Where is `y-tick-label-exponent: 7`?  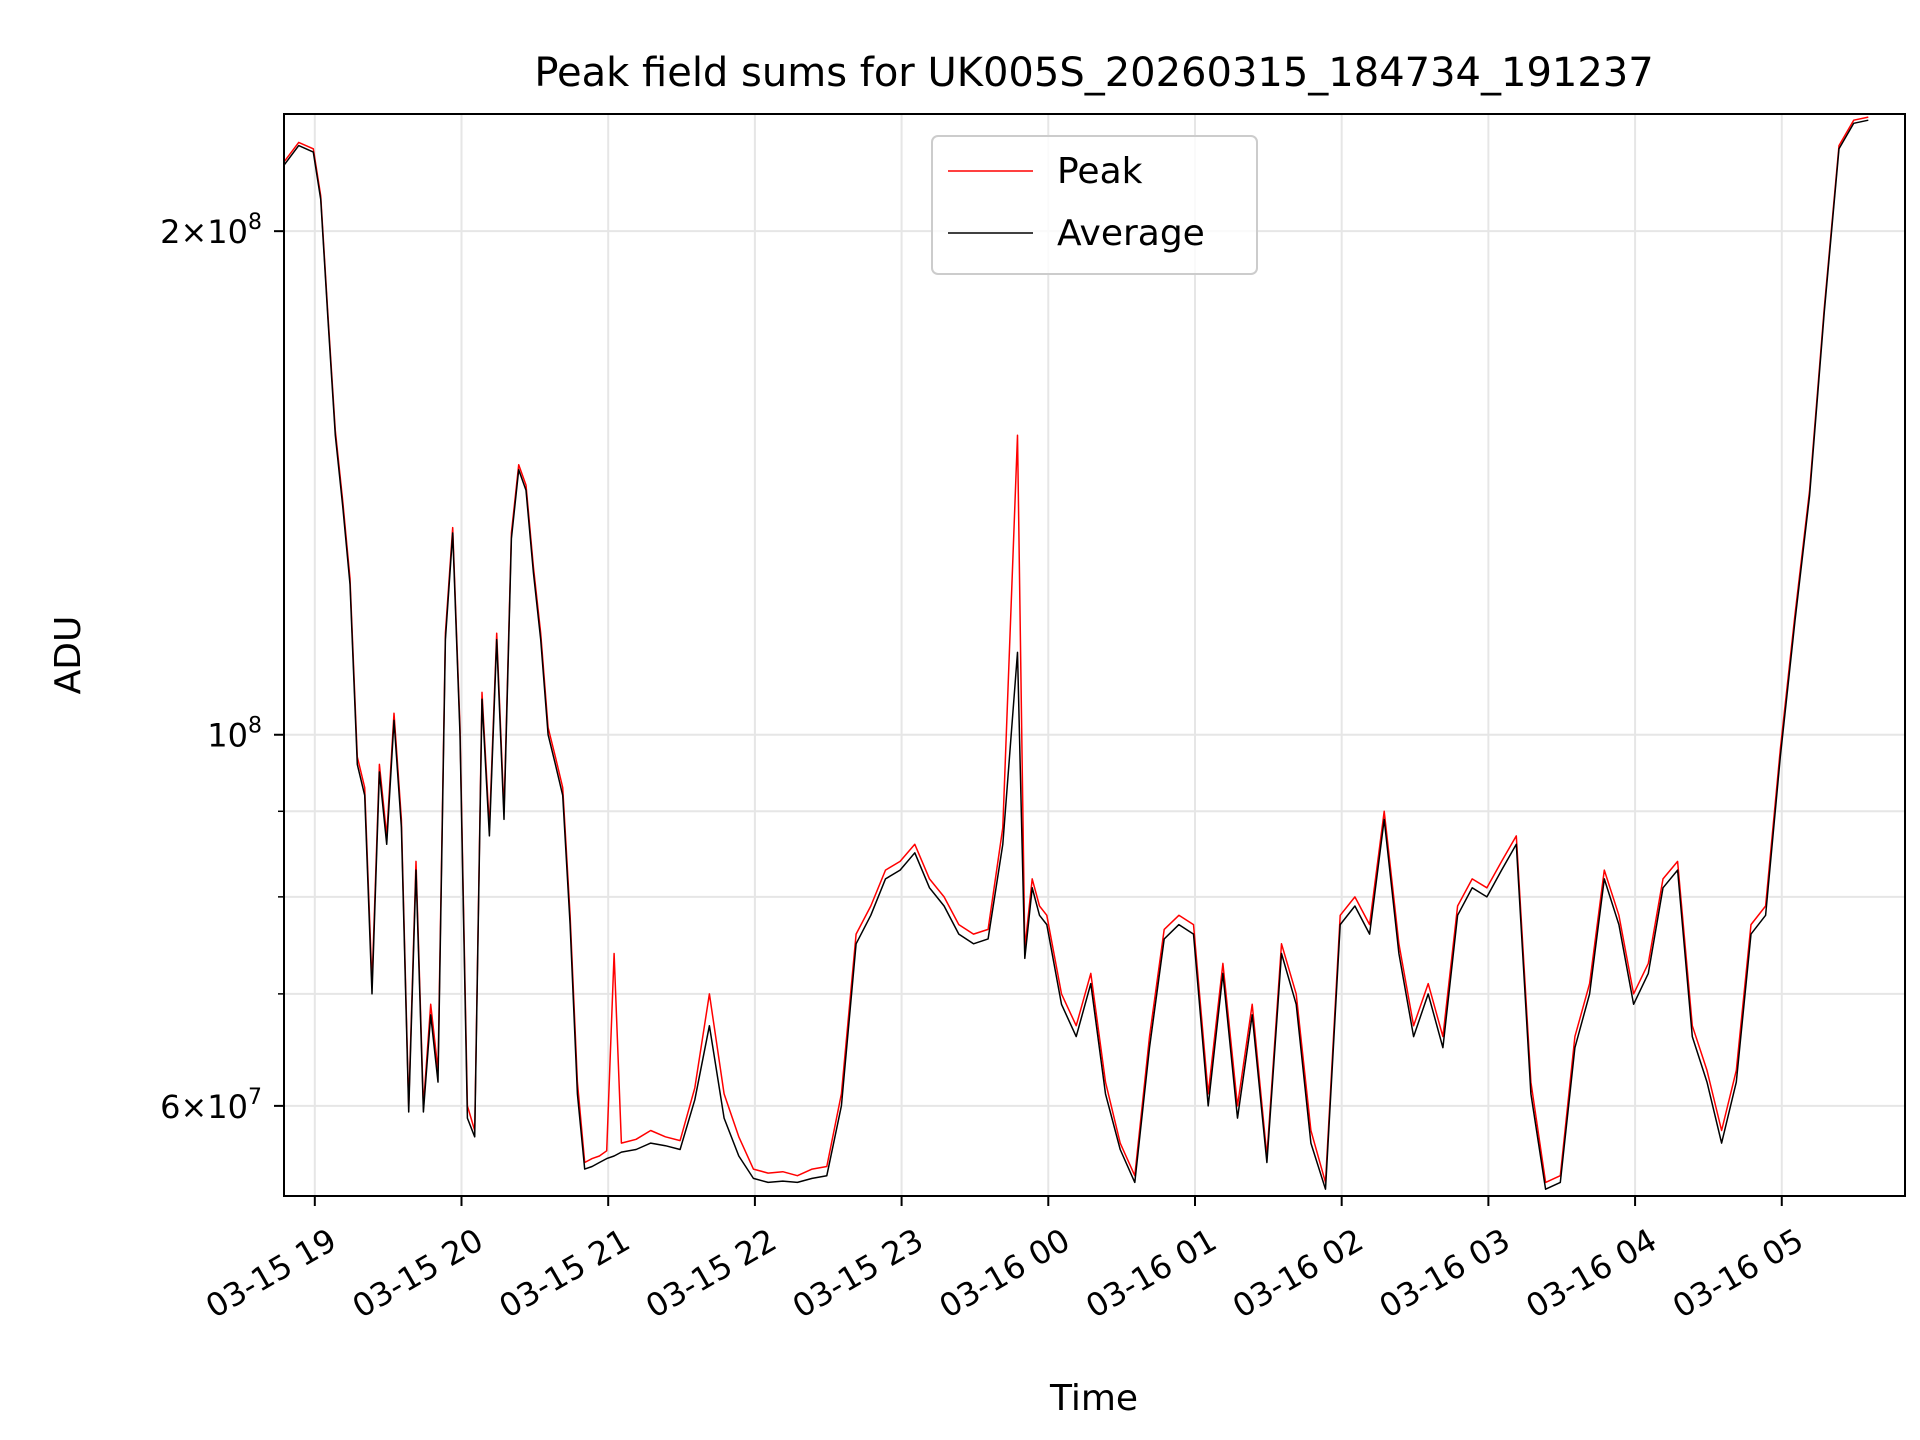
y-tick-label-exponent: 7 is located at coordinates (255, 1097).